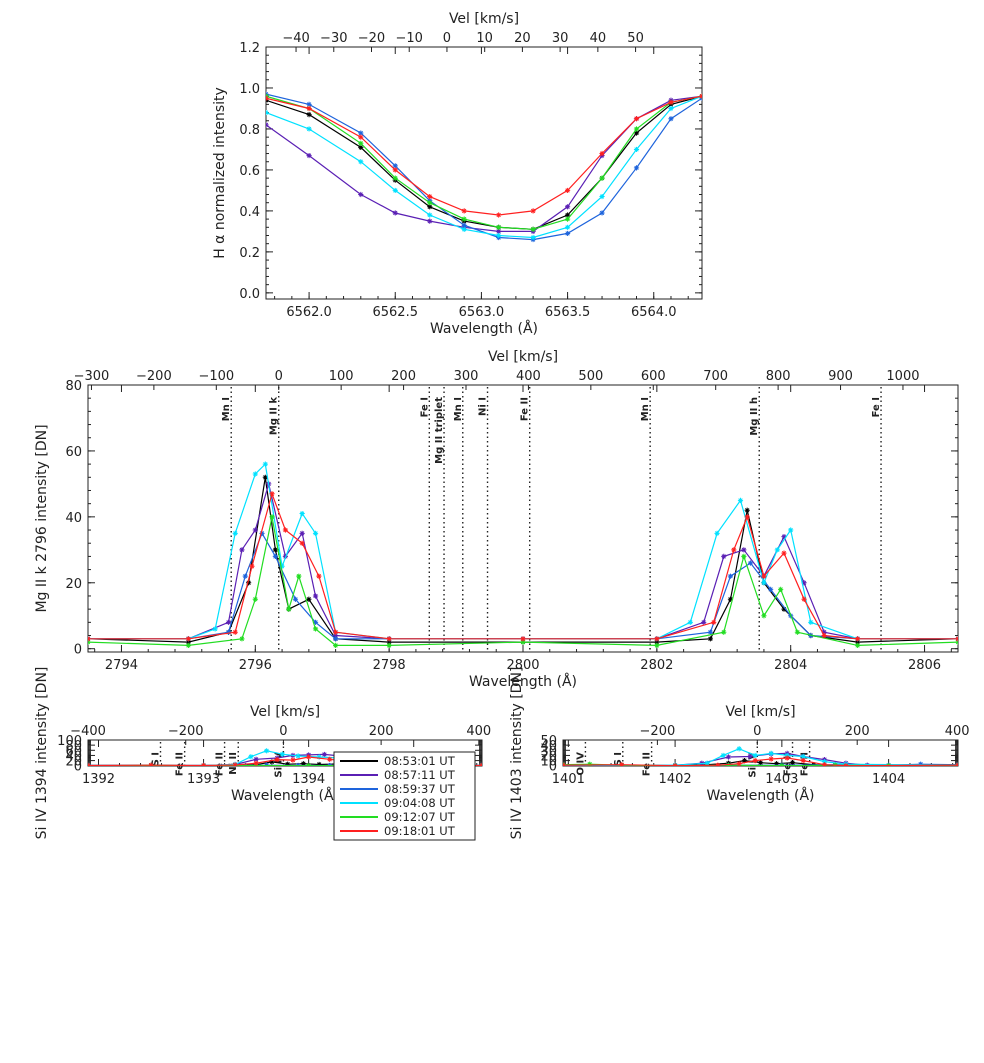  I want to click on legend-label: 09:18:01 UT, so click(420, 831).